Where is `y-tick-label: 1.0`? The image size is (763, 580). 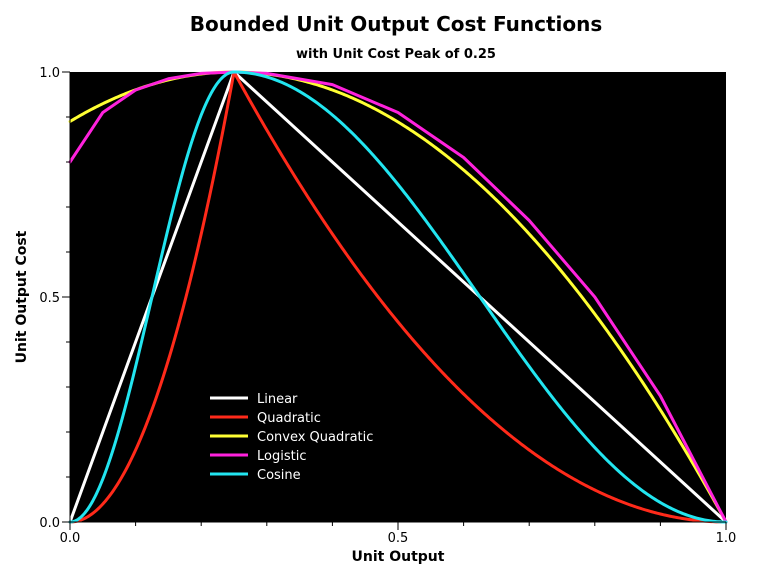 y-tick-label: 1.0 is located at coordinates (49, 73).